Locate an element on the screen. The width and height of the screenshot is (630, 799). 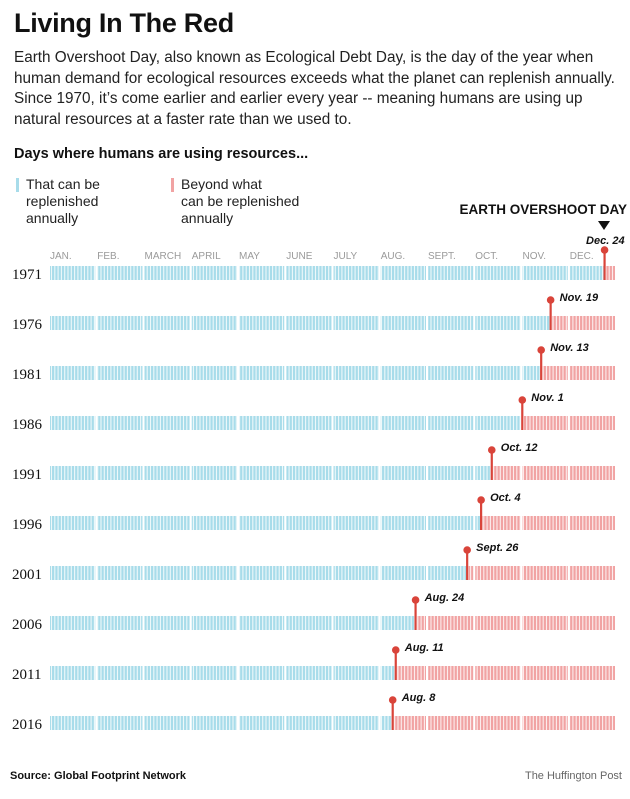
month-label: OCT. is located at coordinates (486, 256).